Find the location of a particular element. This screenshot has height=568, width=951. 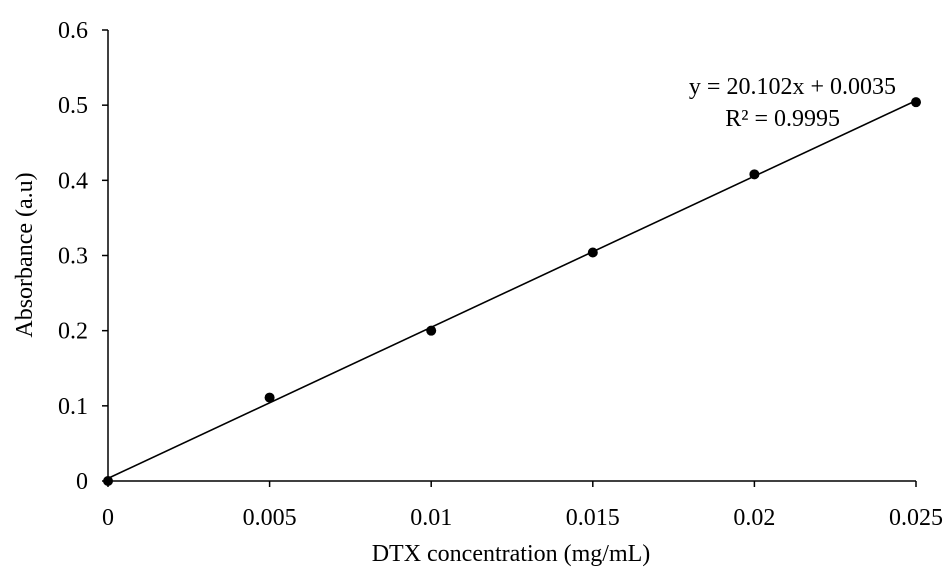

x-tick-label: 0.01 is located at coordinates (431, 518).